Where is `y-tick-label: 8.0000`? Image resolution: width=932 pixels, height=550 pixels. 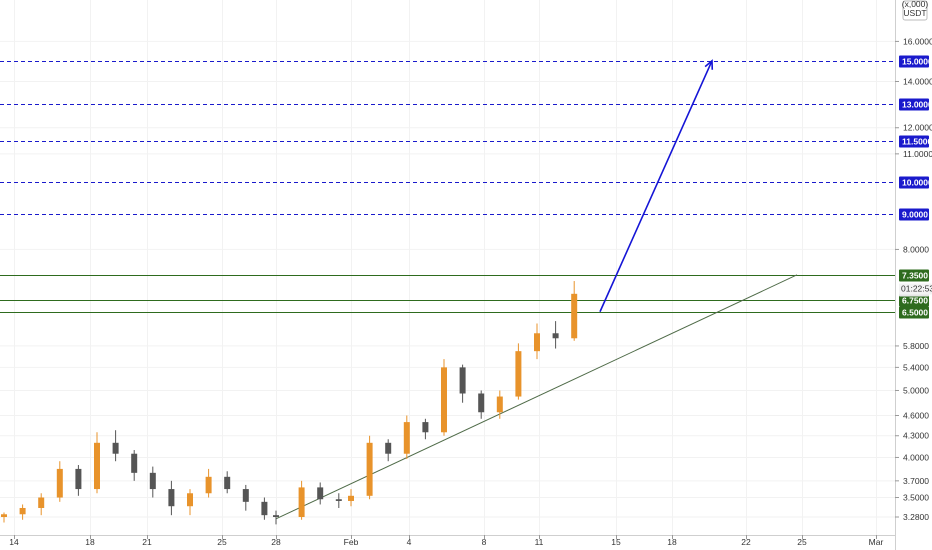 y-tick-label: 8.0000 is located at coordinates (916, 249).